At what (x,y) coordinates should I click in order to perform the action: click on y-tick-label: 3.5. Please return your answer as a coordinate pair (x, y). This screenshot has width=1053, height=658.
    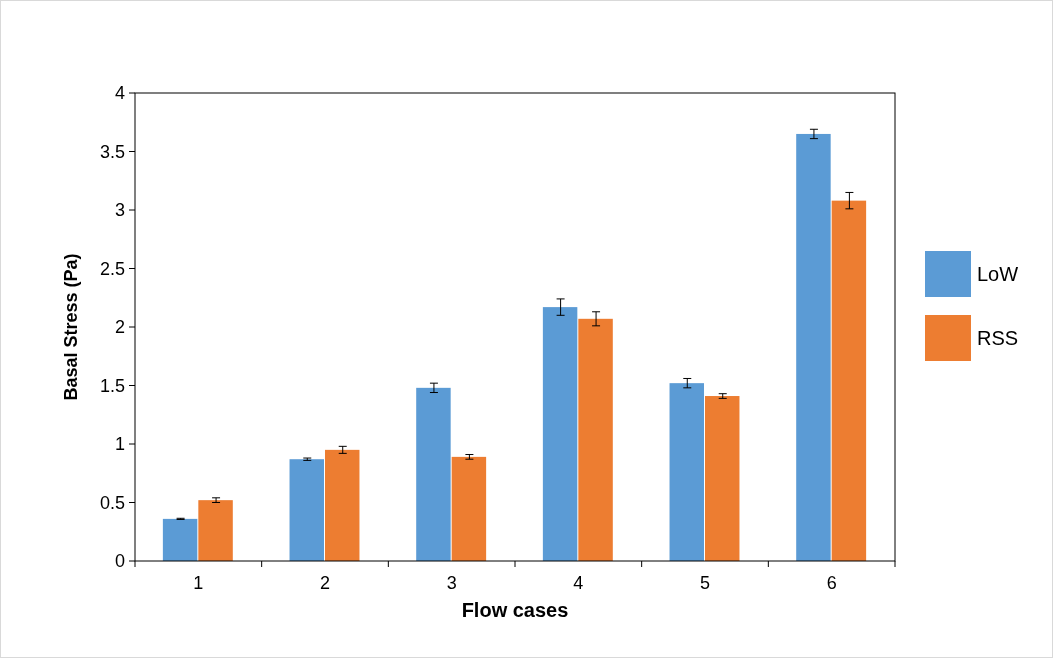
    Looking at the image, I should click on (112, 151).